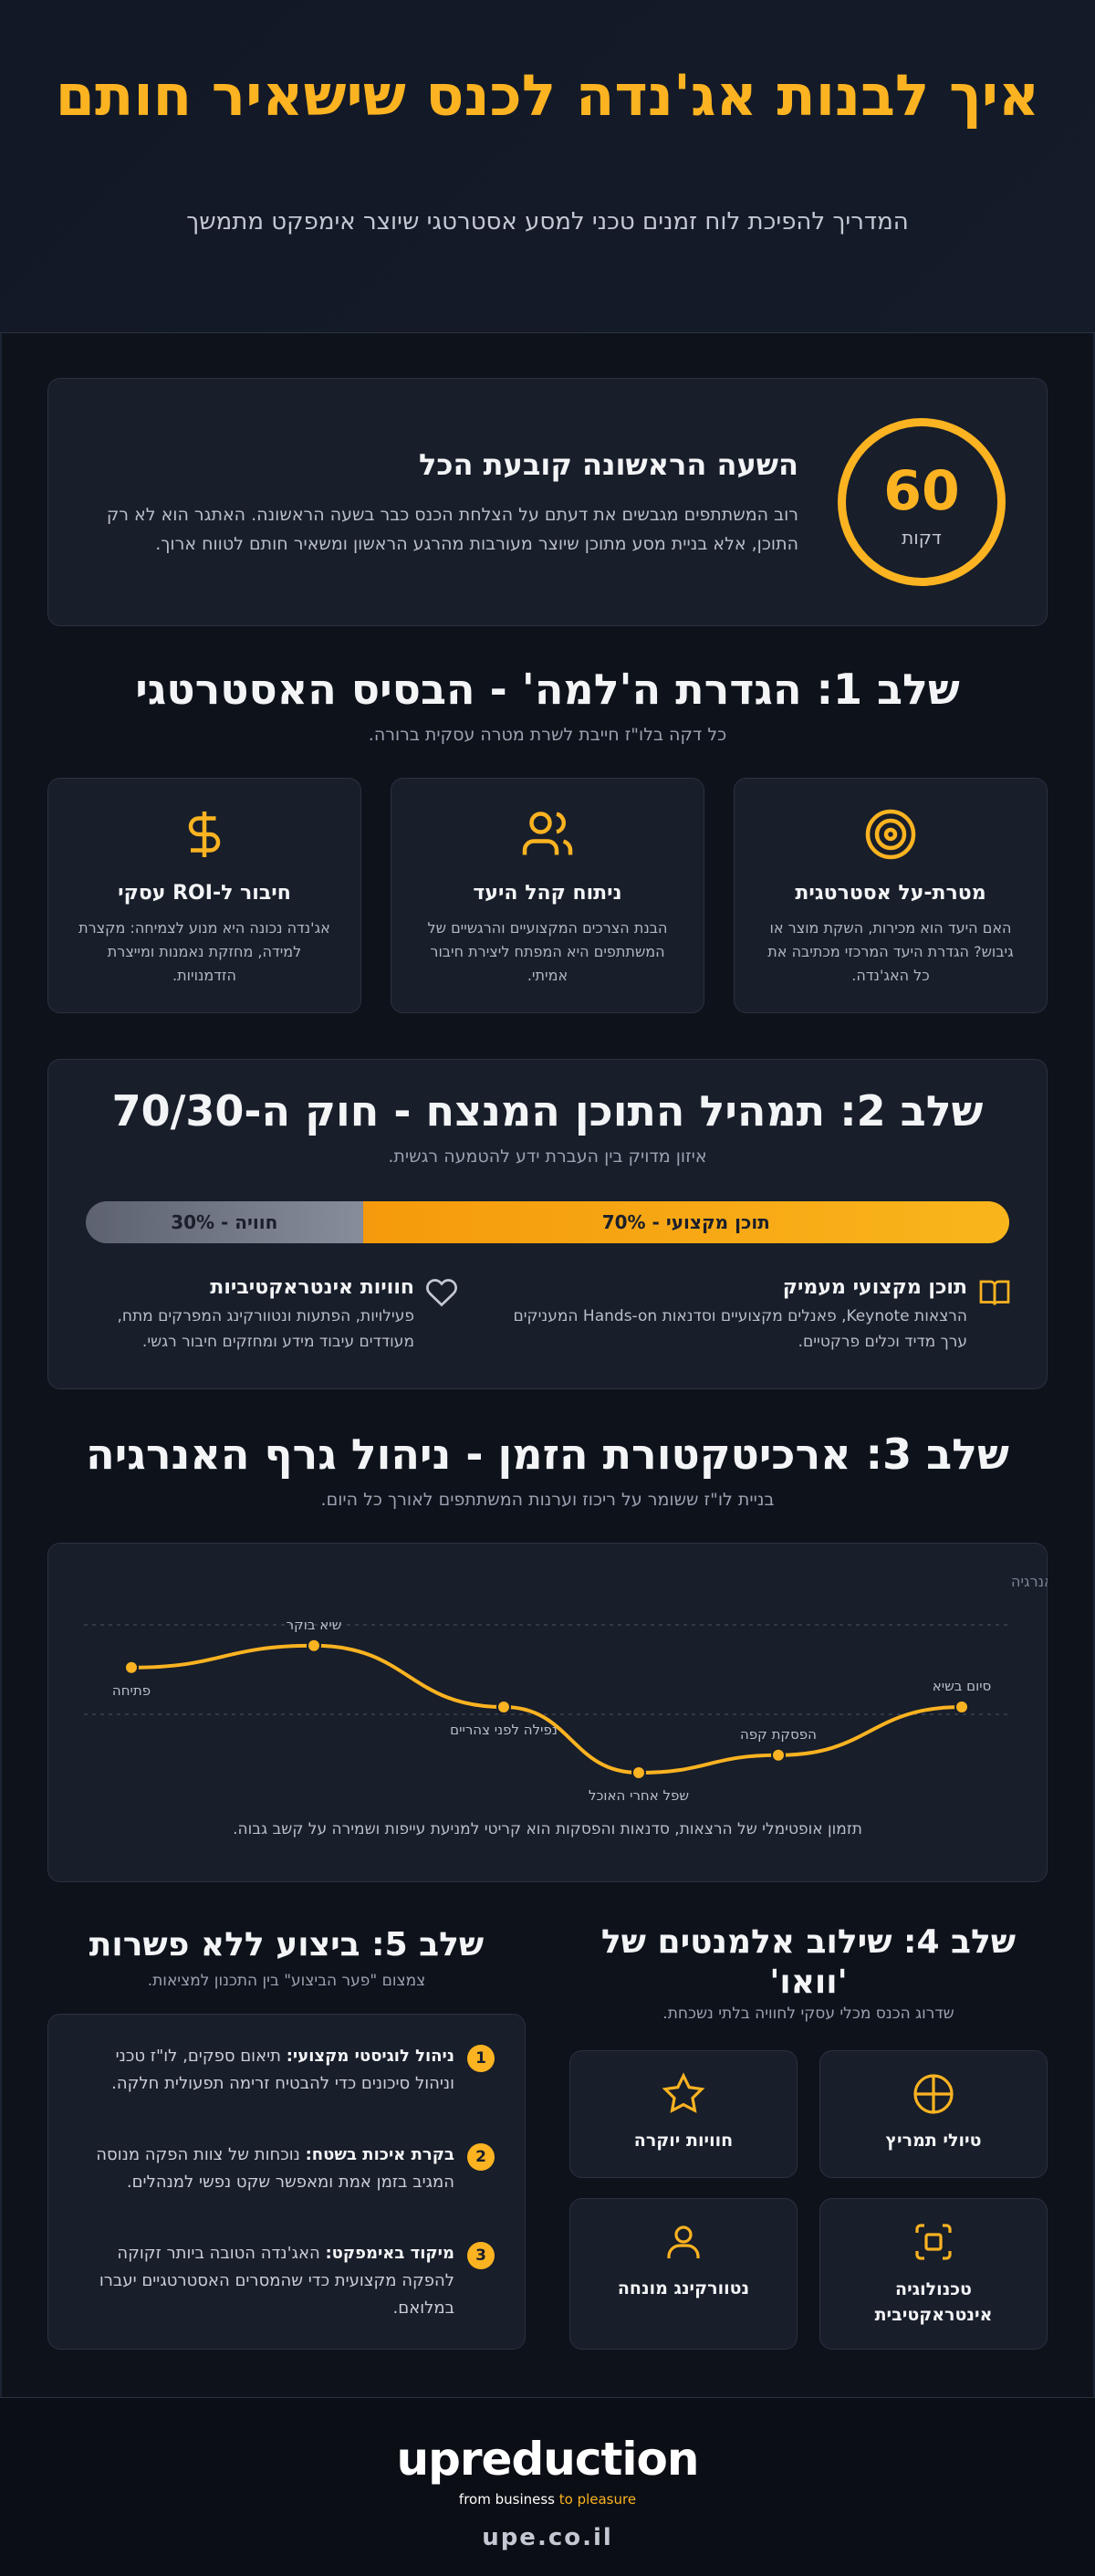  What do you see at coordinates (994, 1292) in the screenshot?
I see `book-icon` at bounding box center [994, 1292].